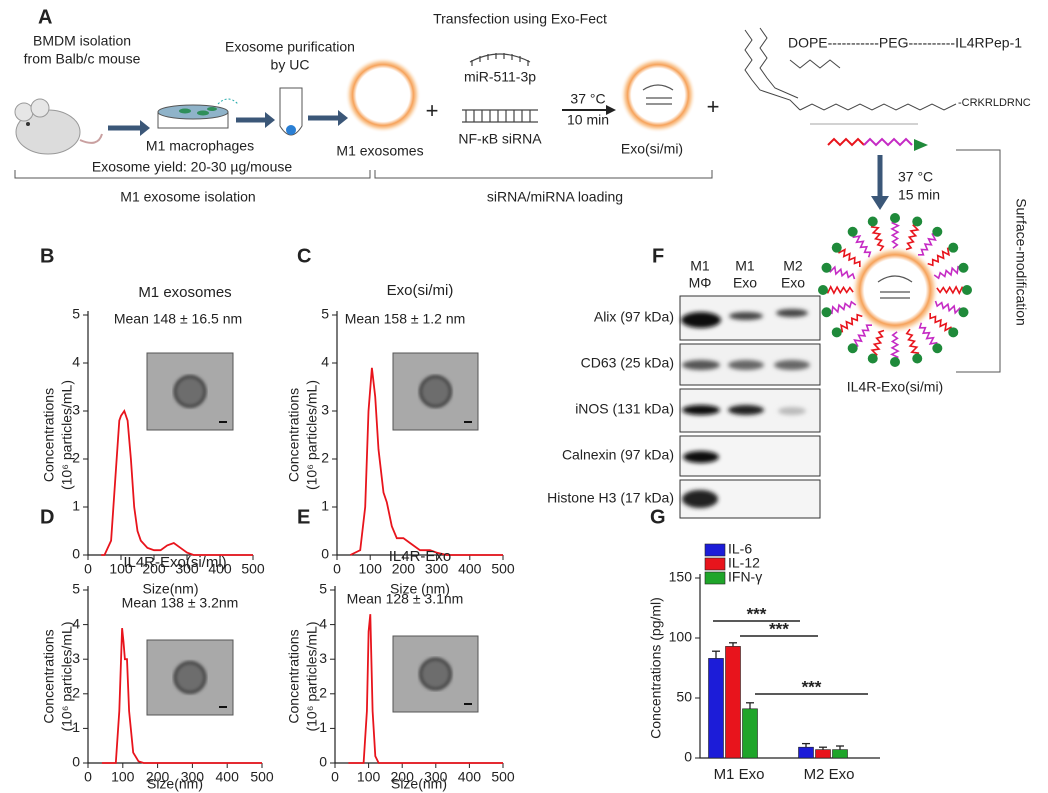  Describe the element at coordinates (895, 387) in the screenshot. I see `product-label: IL4R-Exo(si/mi)` at that location.